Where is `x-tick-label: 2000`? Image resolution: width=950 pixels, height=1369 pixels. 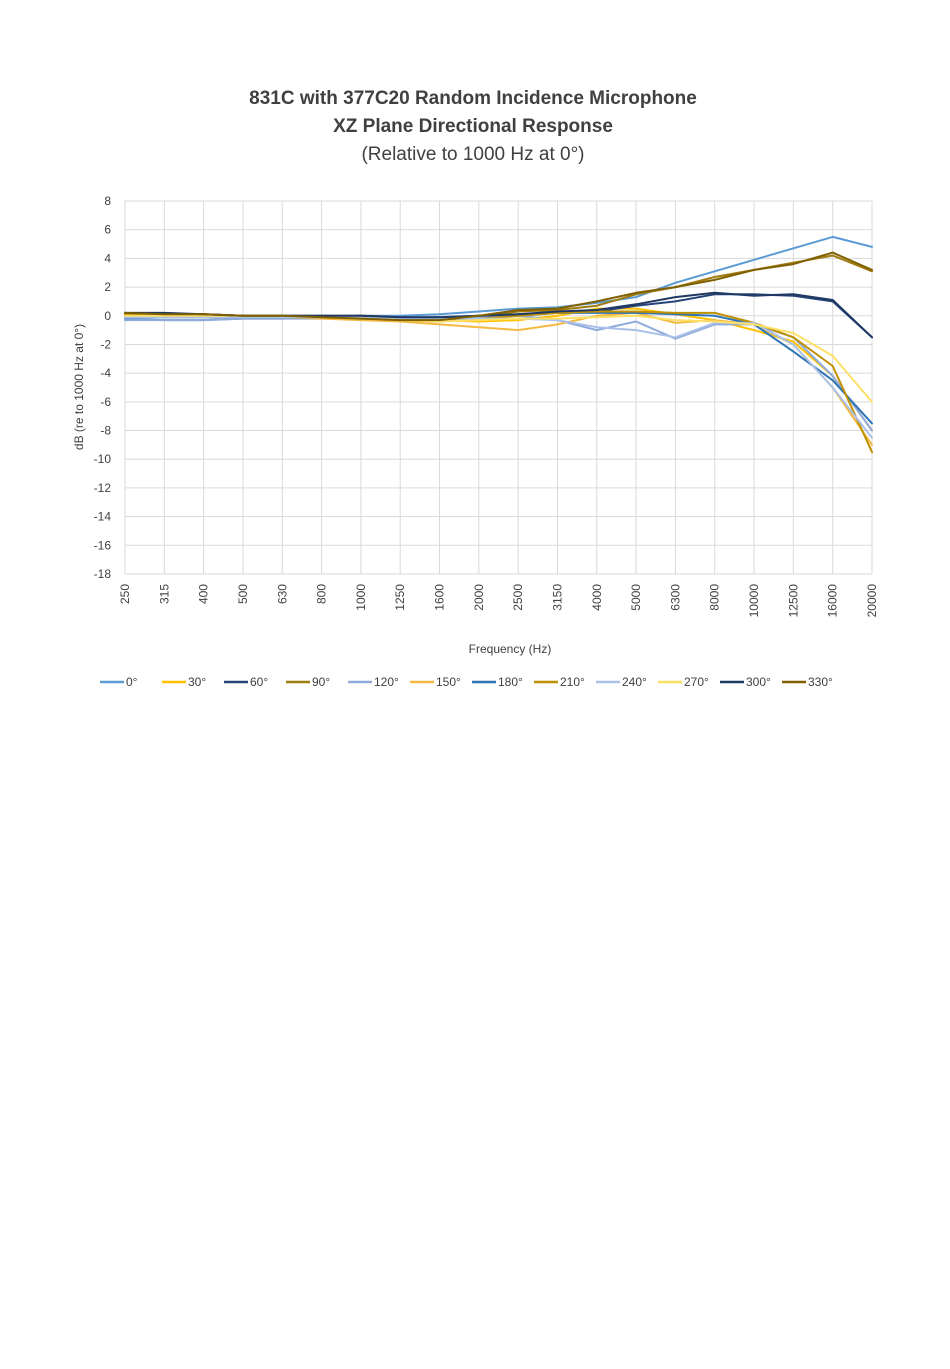 x-tick-label: 2000 is located at coordinates (479, 597).